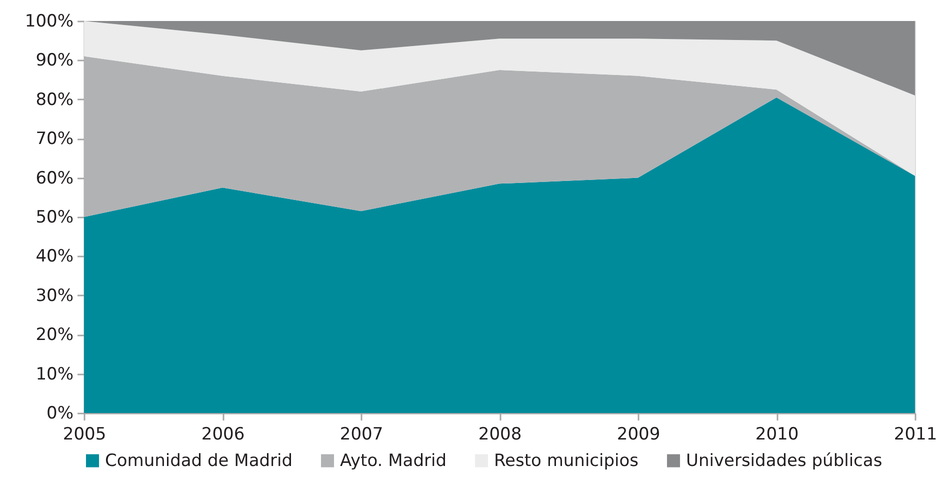 The image size is (940, 490). I want to click on y-tick-label: 30%, so click(55, 296).